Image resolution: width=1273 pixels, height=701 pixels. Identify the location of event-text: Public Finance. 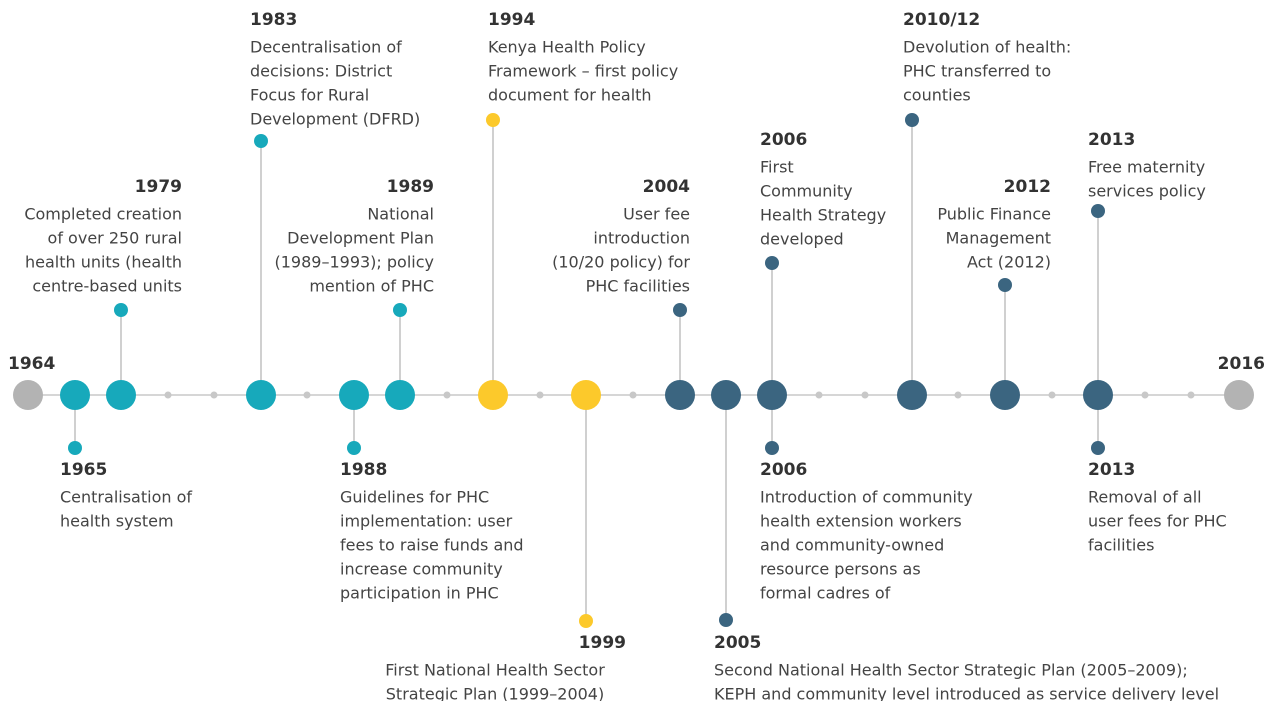
(994, 214).